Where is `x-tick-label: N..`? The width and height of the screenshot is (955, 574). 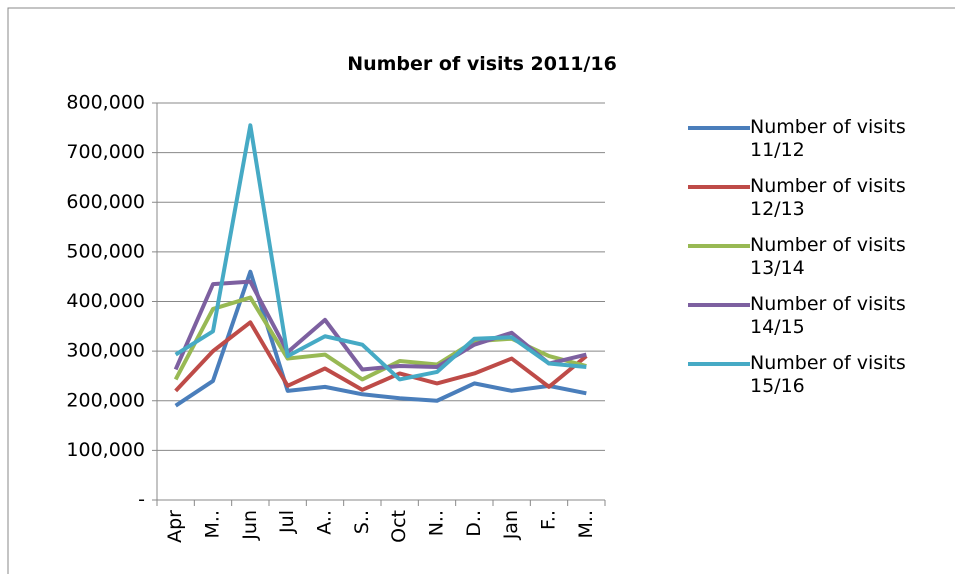 x-tick-label: N.. is located at coordinates (437, 523).